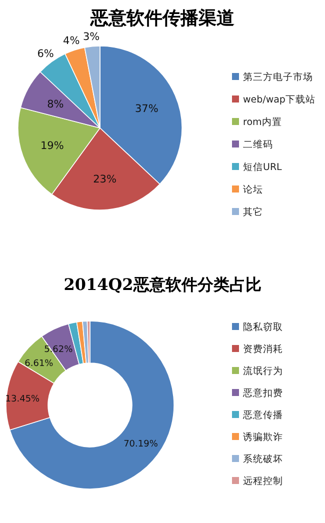  I want to click on data-label: 4%, so click(71, 40).